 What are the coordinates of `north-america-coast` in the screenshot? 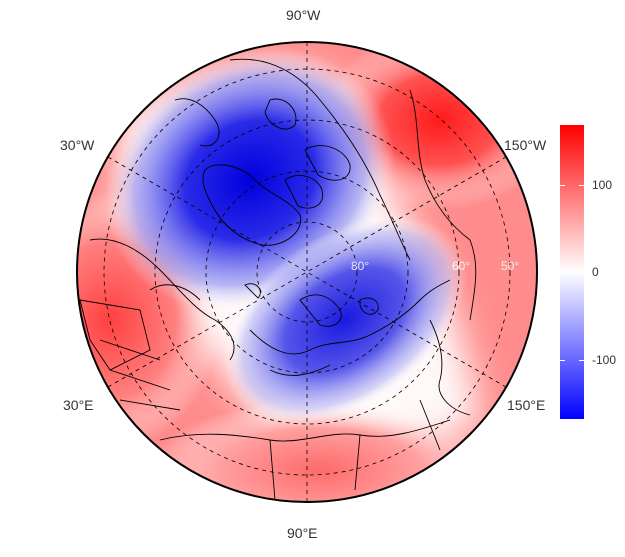 It's located at (320, 159).